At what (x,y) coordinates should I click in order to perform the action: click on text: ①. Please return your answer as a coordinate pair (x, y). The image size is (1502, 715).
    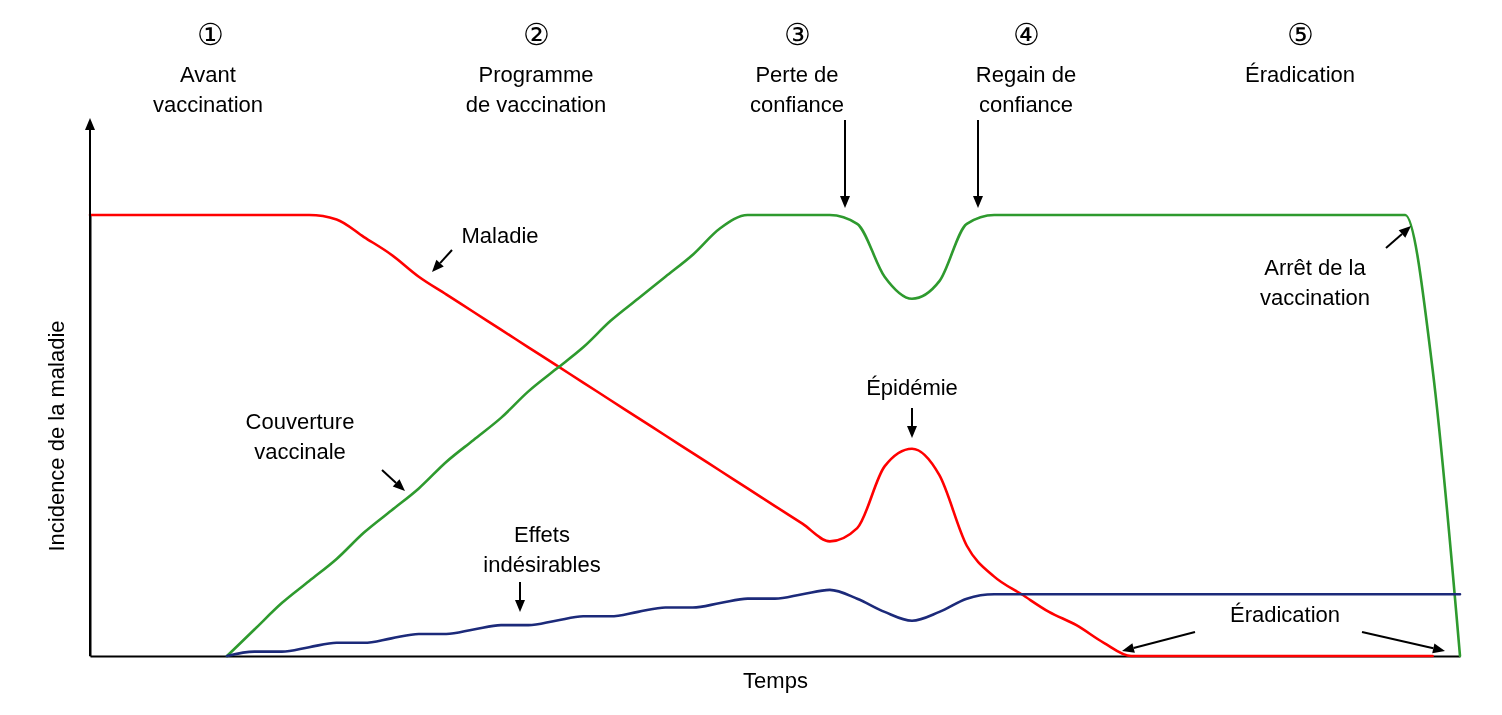
    Looking at the image, I should click on (210, 34).